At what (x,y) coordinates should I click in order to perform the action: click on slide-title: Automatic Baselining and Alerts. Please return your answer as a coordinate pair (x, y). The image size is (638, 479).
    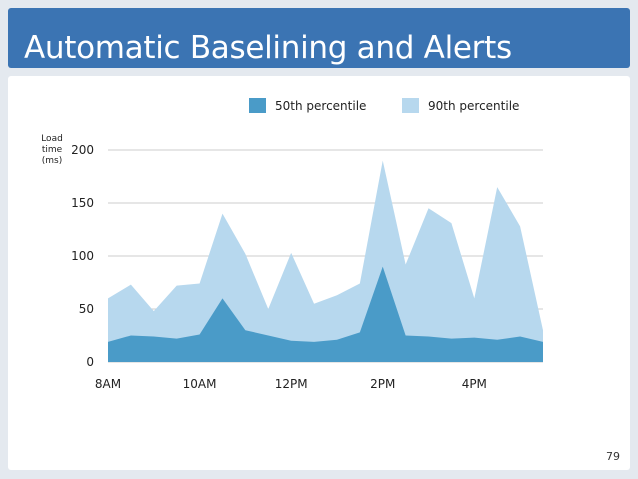
    Looking at the image, I should click on (268, 48).